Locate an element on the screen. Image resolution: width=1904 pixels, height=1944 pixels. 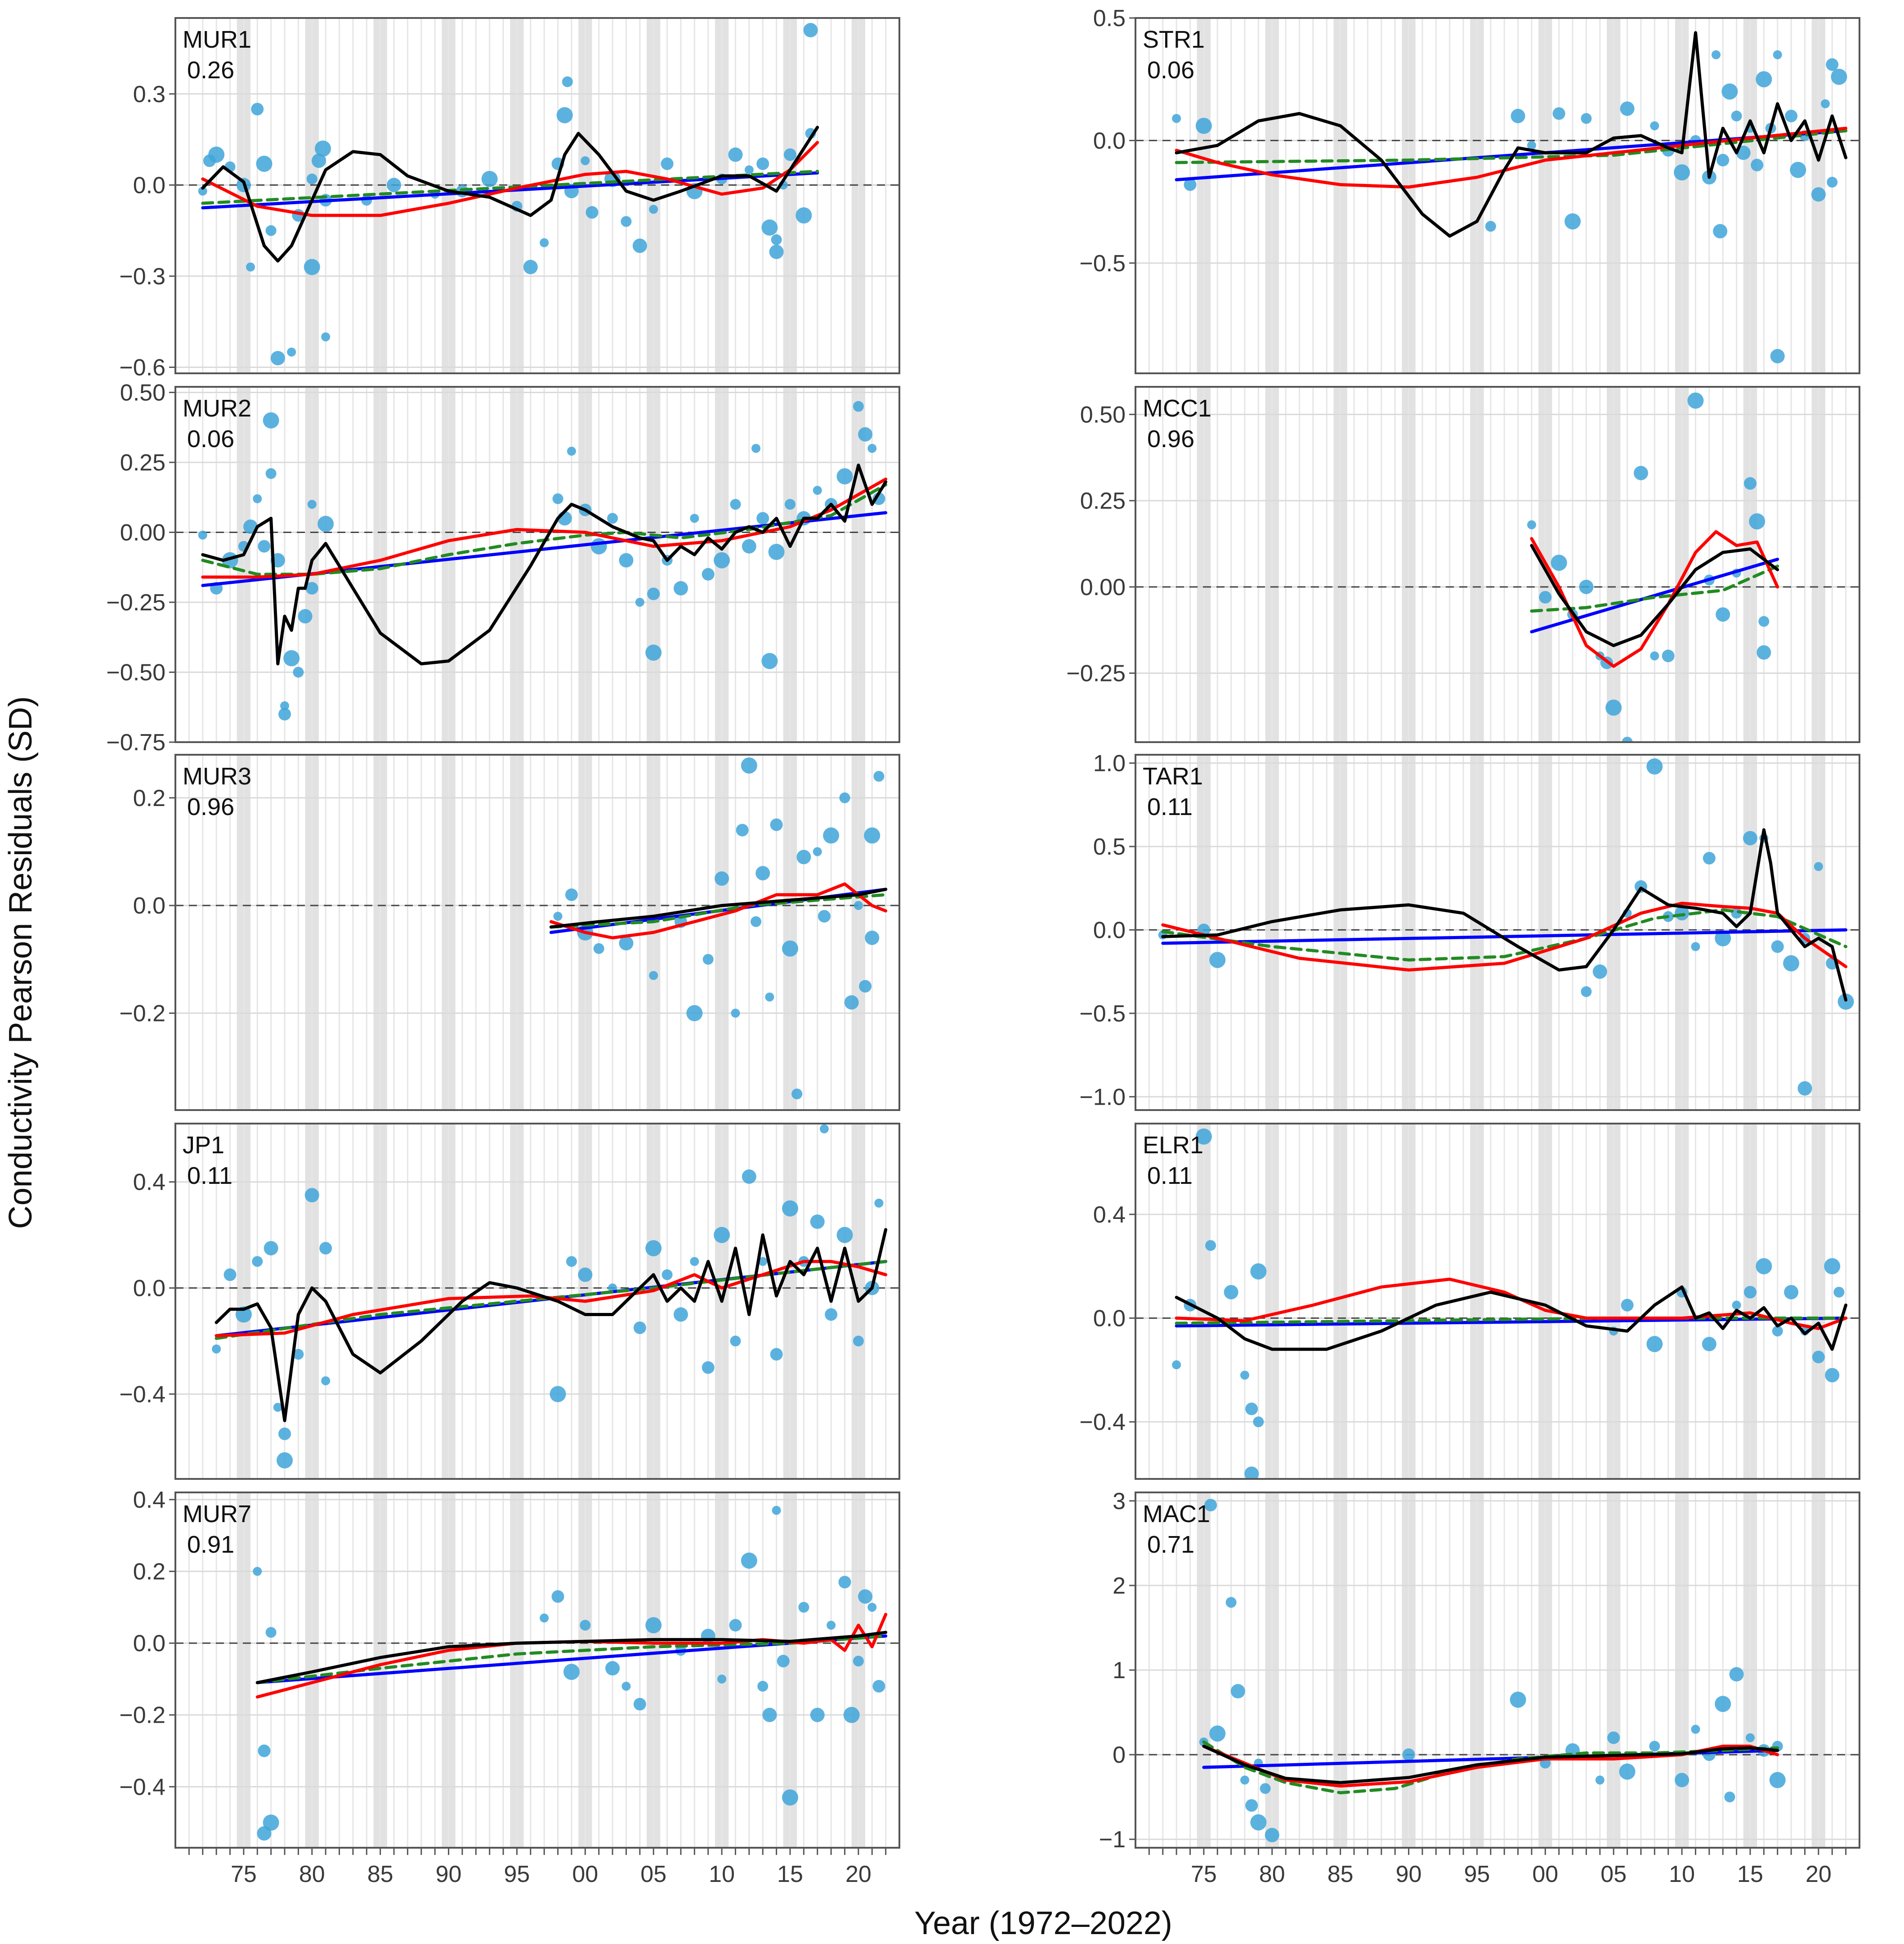
smooth-trend-line is located at coordinates (1511, 1304).